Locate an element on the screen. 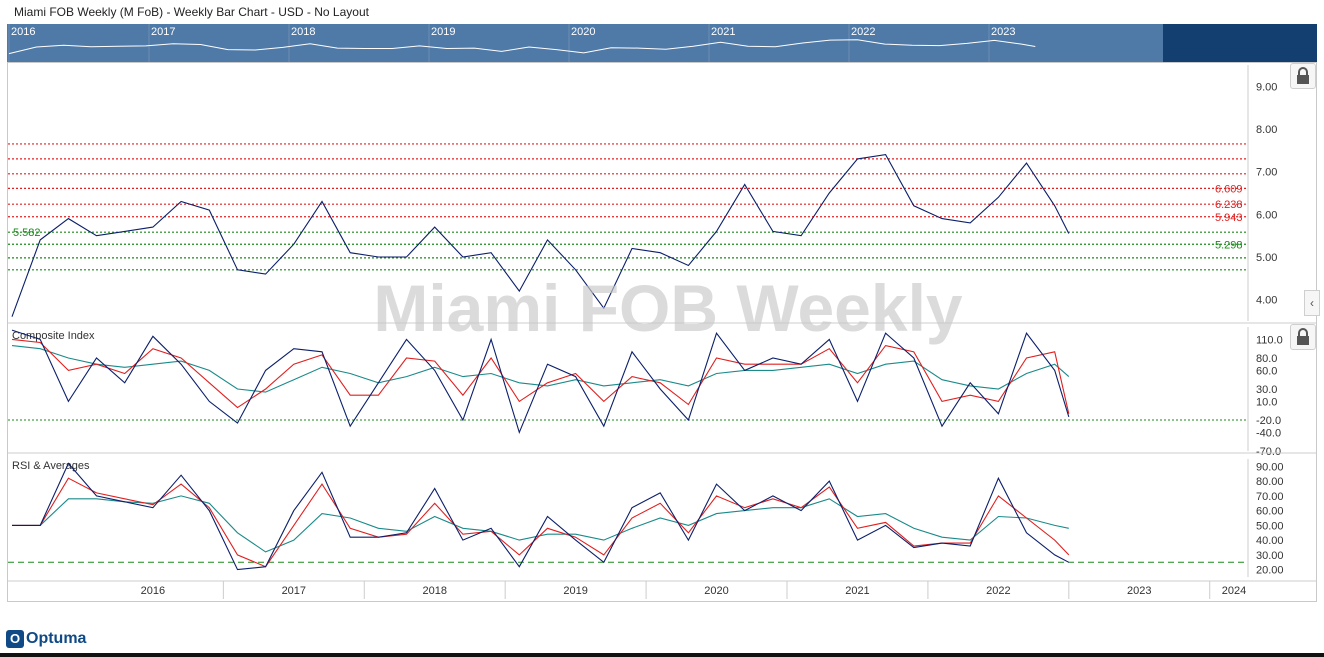 The image size is (1324, 657). navigator-year-label: 2021 is located at coordinates (723, 32).